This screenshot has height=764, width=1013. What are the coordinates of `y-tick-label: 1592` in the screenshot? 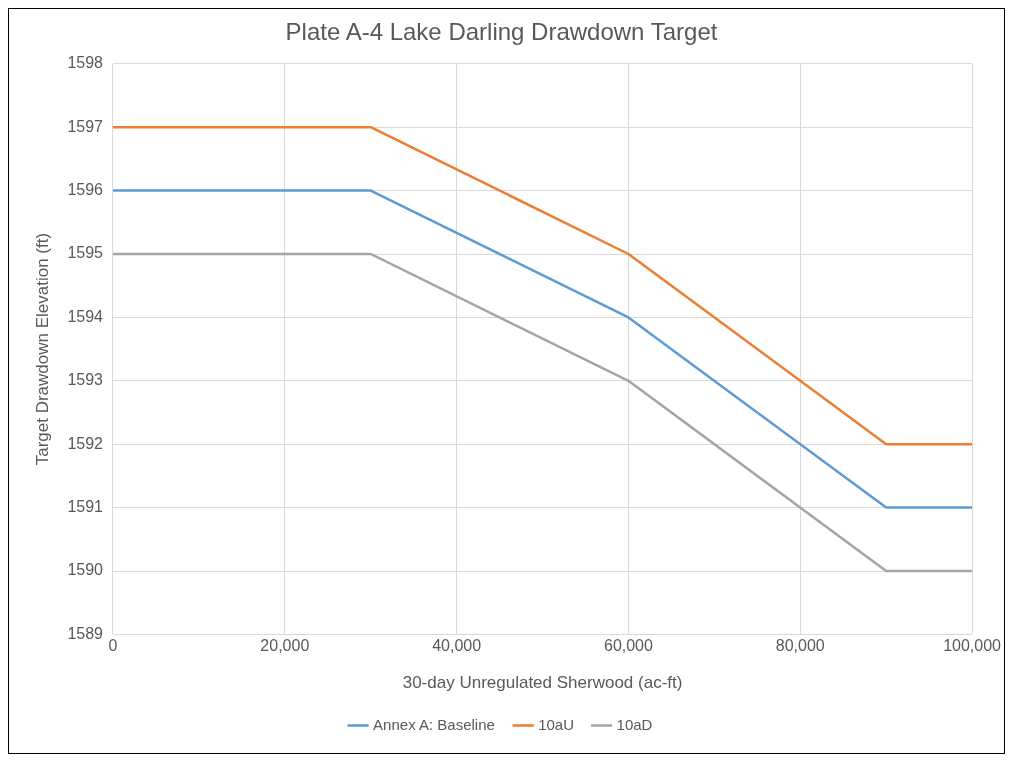 It's located at (85, 443).